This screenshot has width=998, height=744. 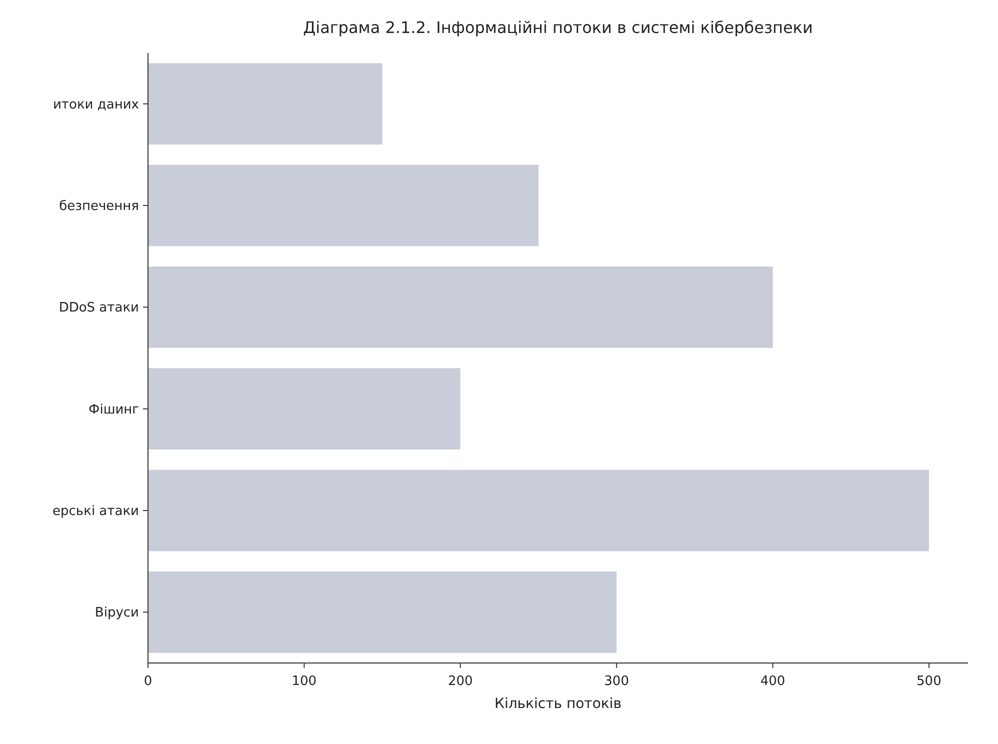 What do you see at coordinates (114, 410) in the screenshot?
I see `y-tick-label: Фішинг` at bounding box center [114, 410].